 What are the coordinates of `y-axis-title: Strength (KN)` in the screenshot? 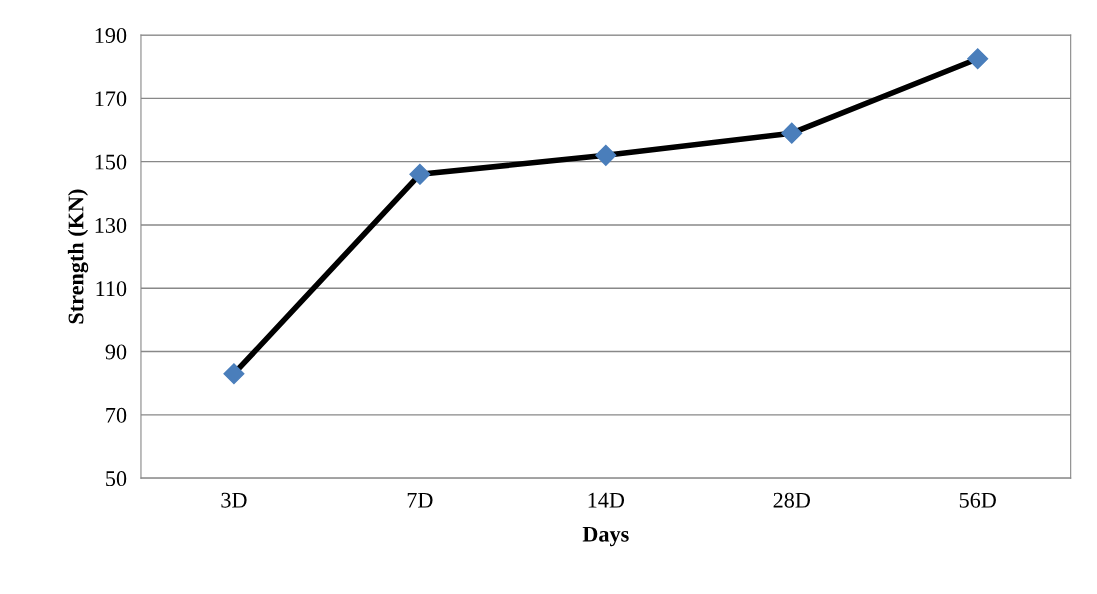 It's located at (78, 256).